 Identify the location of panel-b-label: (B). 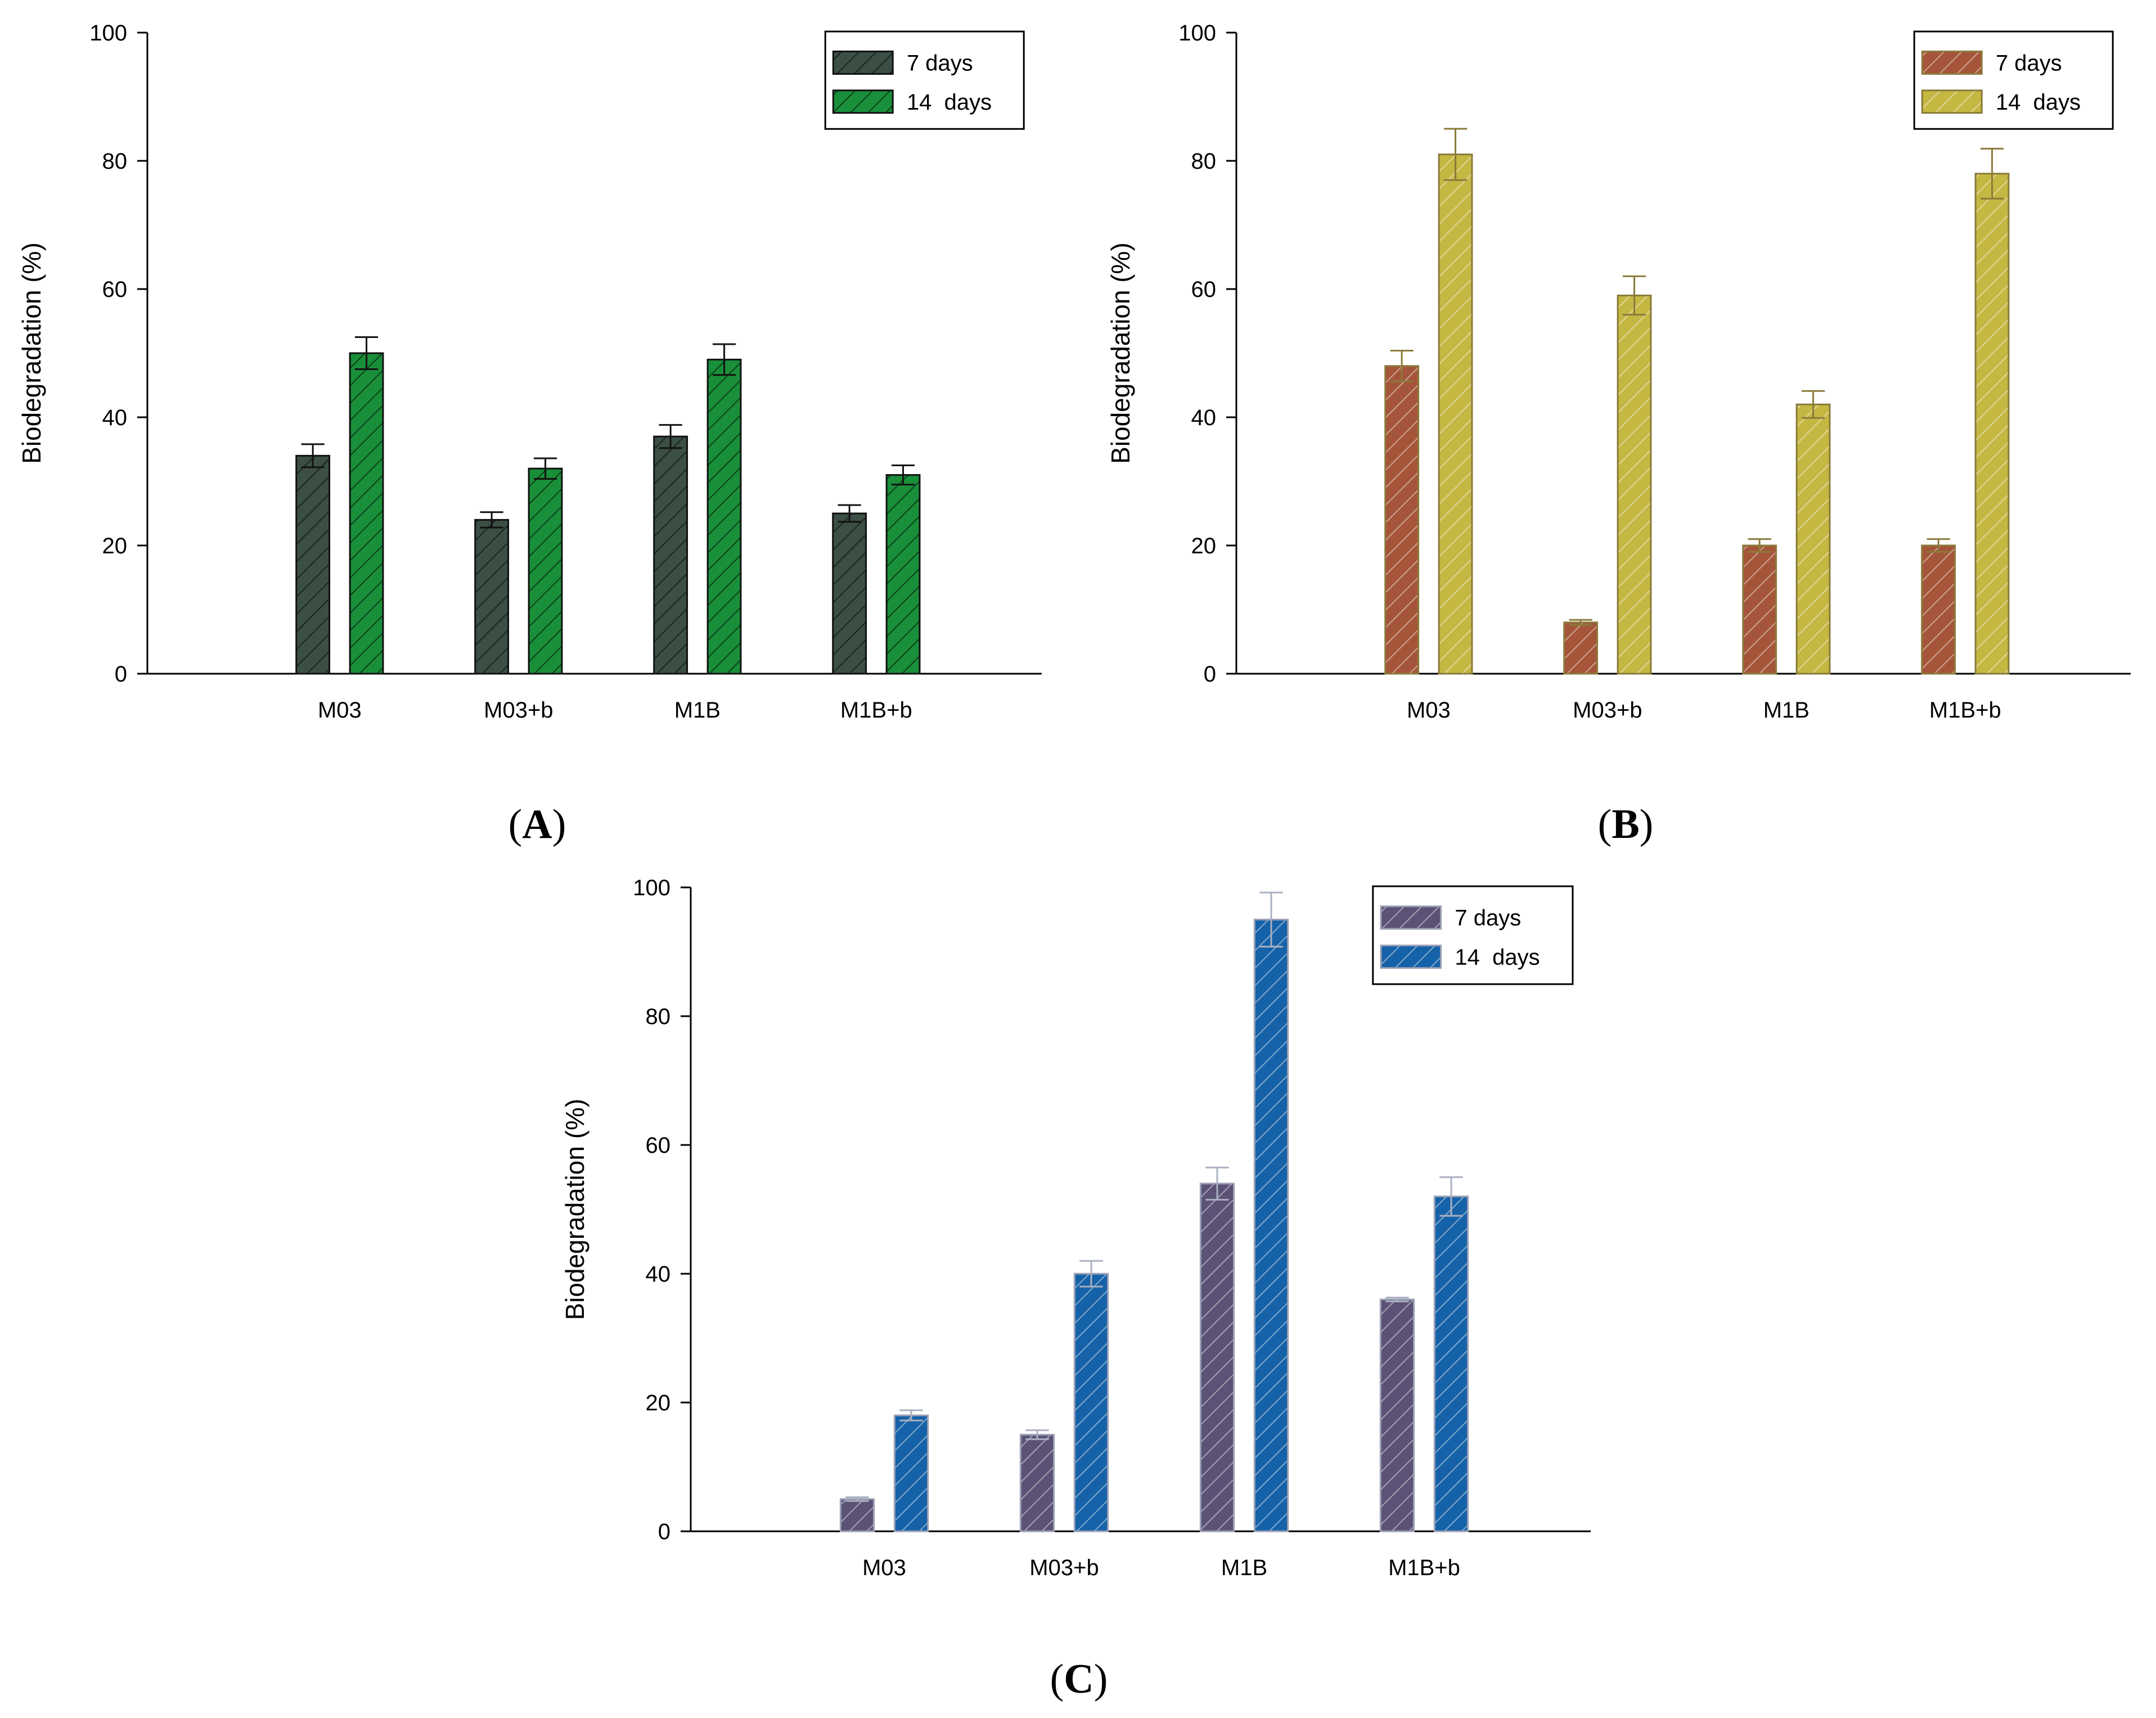
(1626, 824).